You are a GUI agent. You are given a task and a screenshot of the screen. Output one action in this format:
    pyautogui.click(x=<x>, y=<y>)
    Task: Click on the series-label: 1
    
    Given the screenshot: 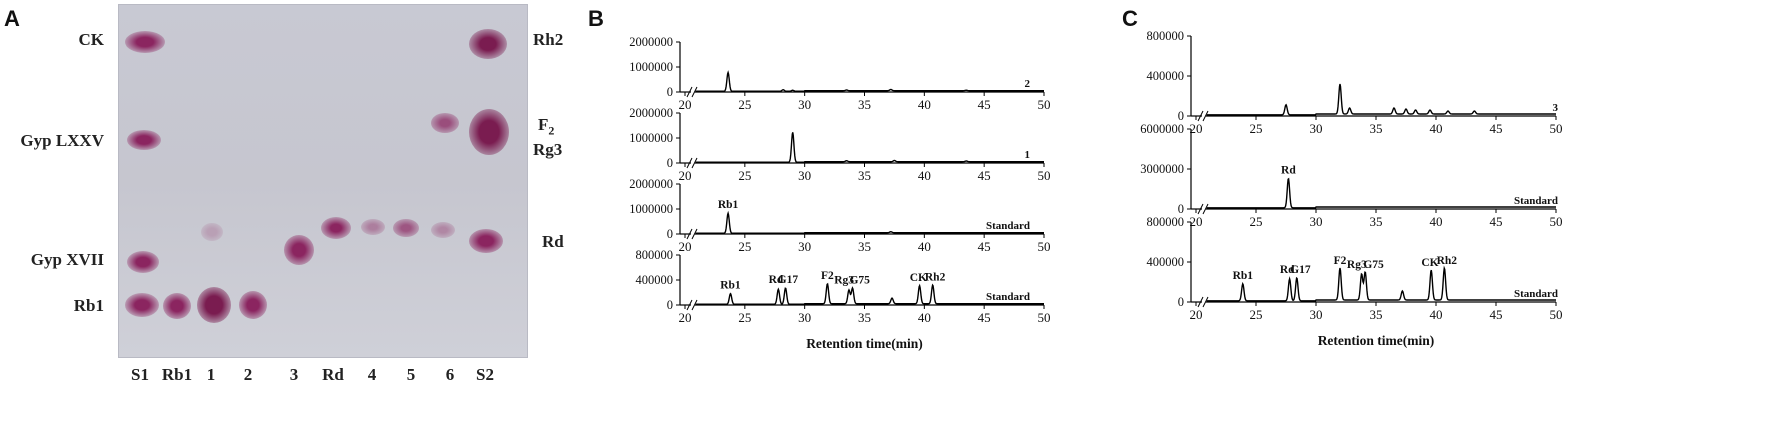 What is the action you would take?
    pyautogui.click(x=1028, y=155)
    